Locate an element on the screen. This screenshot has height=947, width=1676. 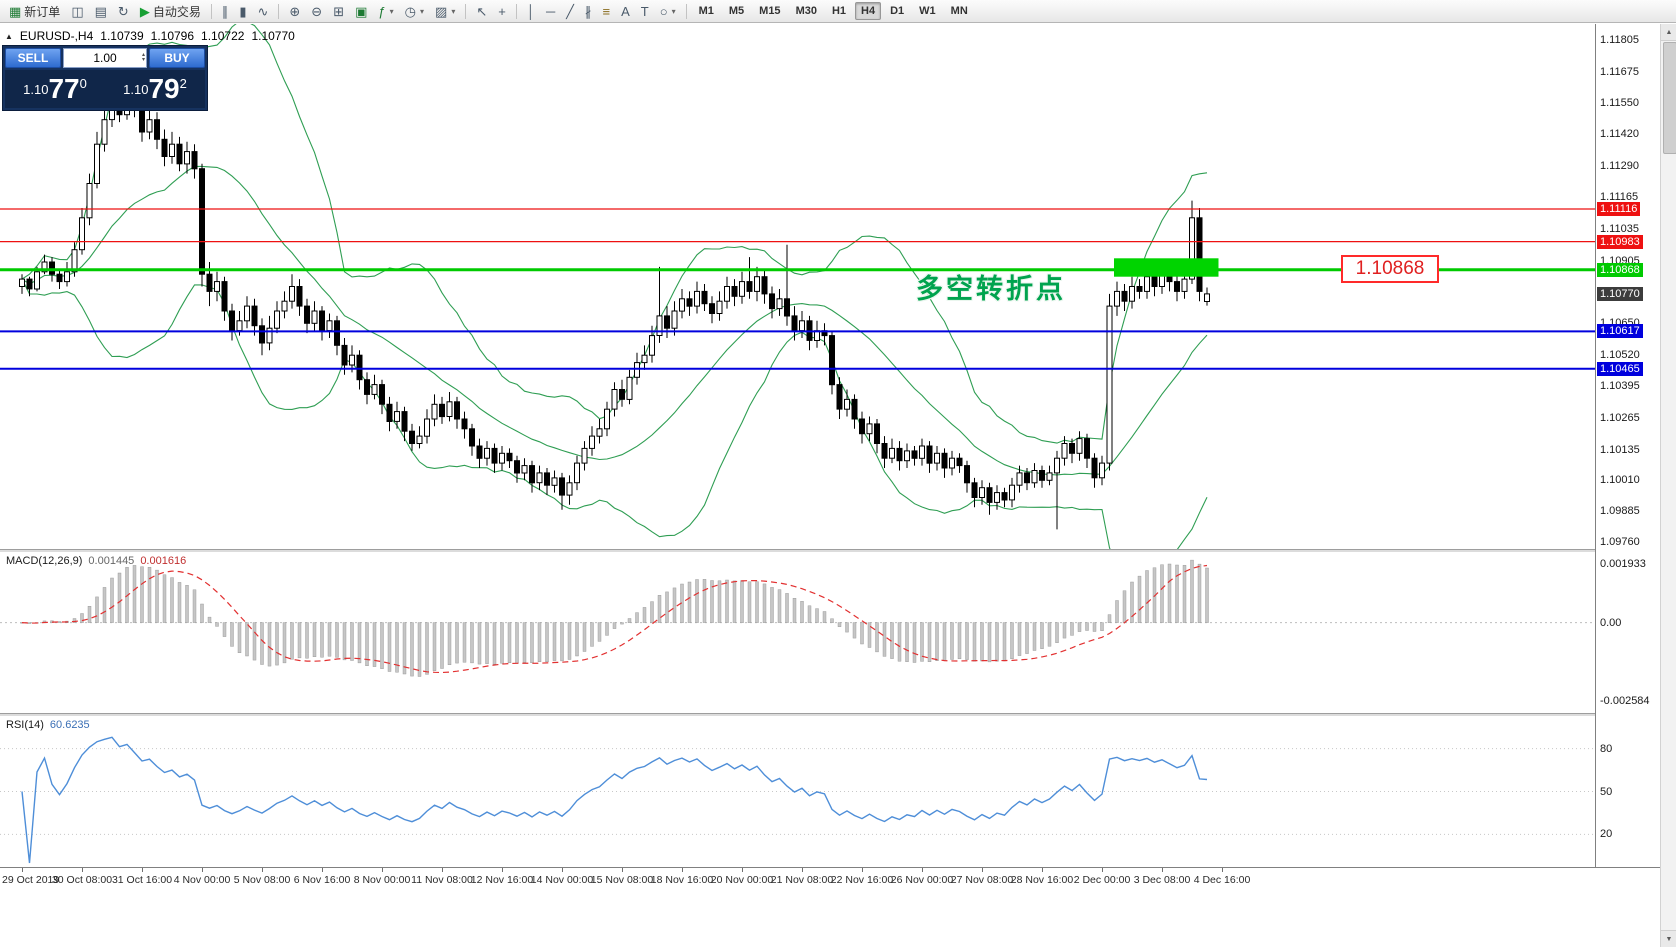
zoom-out-icon: ⊖ is located at coordinates (316, 11).